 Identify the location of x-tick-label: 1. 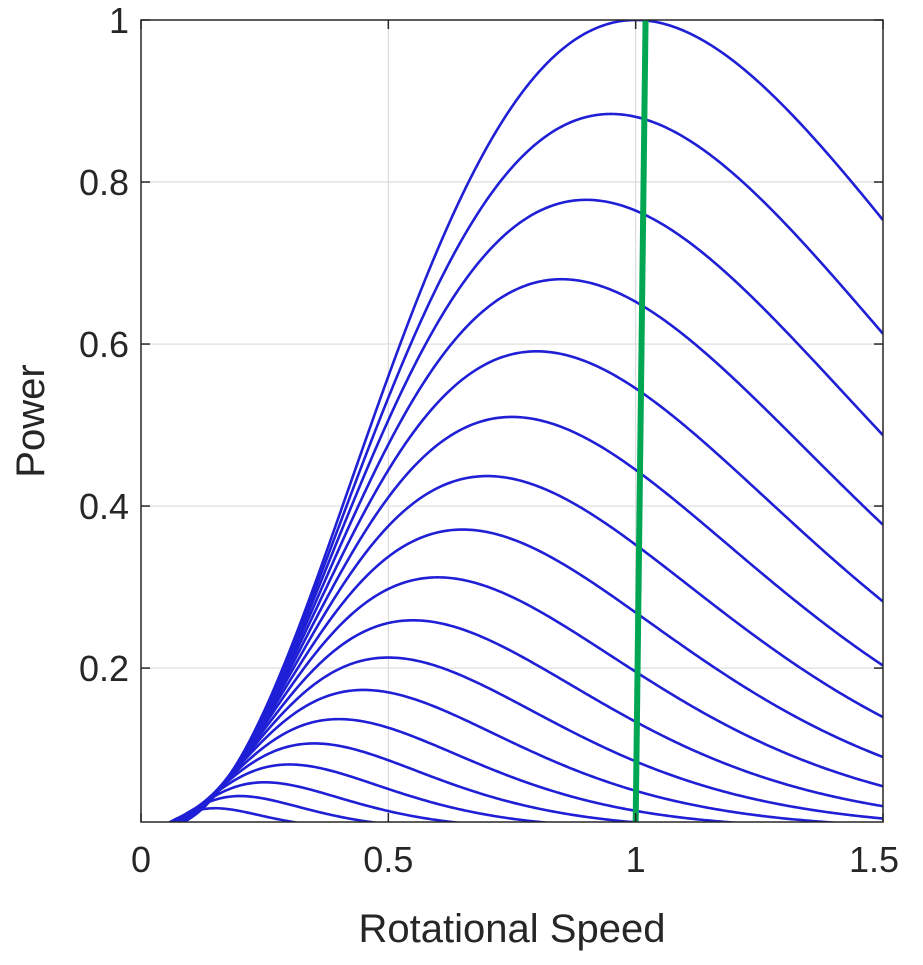
(636, 859).